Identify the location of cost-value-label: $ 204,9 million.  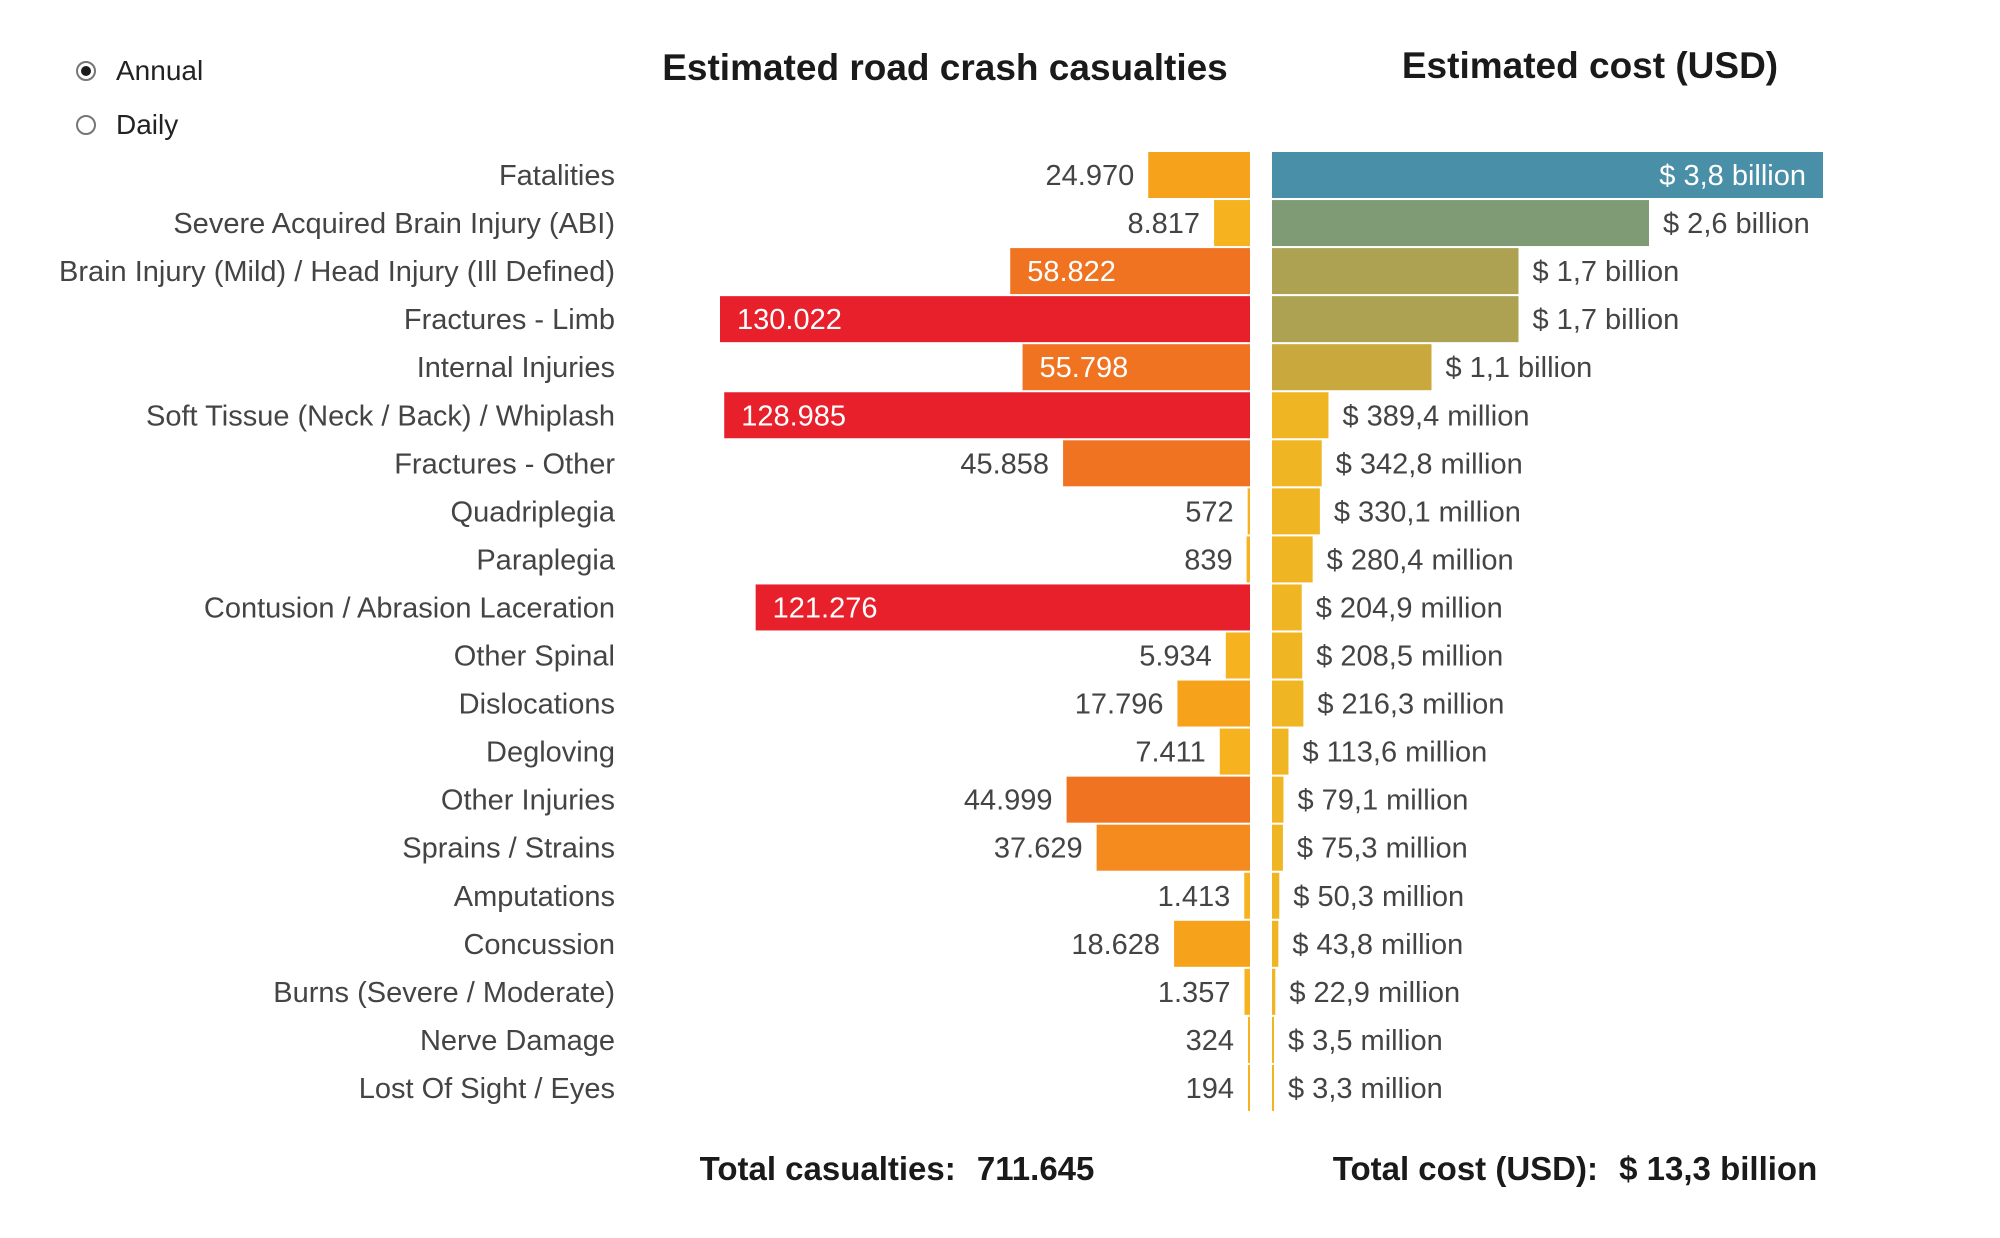
(1409, 608).